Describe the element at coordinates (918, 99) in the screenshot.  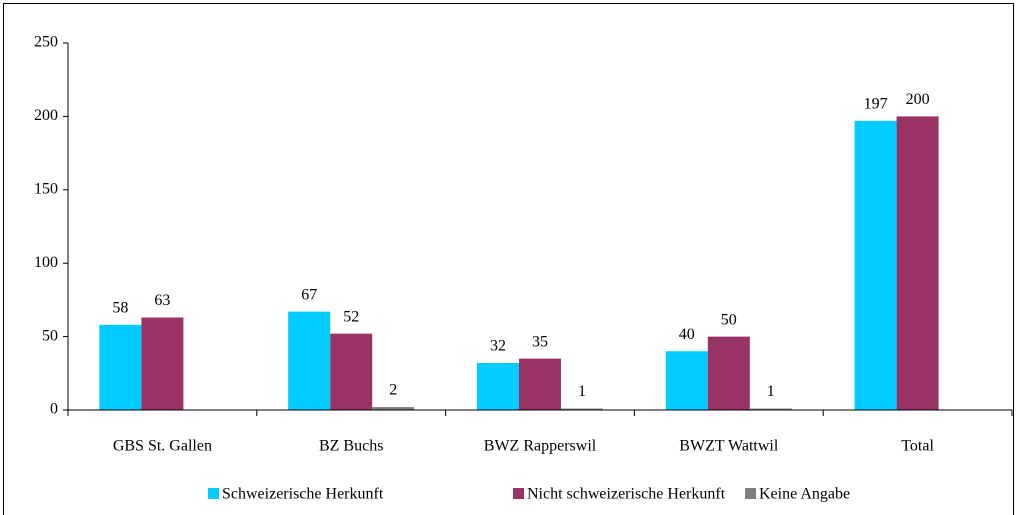
I see `data-label: 200` at that location.